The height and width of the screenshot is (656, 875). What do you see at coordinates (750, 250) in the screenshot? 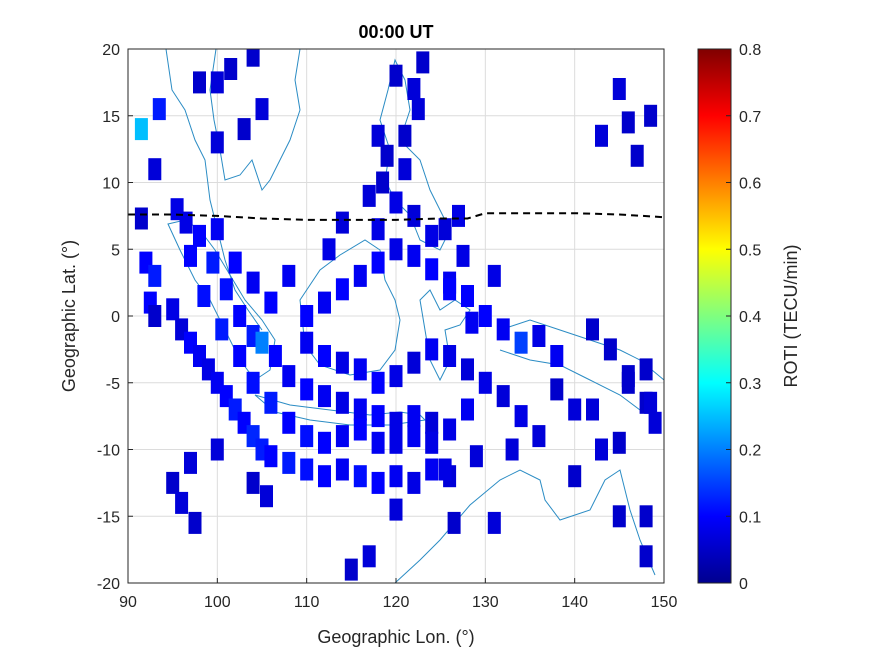
I see `colorbar-tick-label: 0.5` at bounding box center [750, 250].